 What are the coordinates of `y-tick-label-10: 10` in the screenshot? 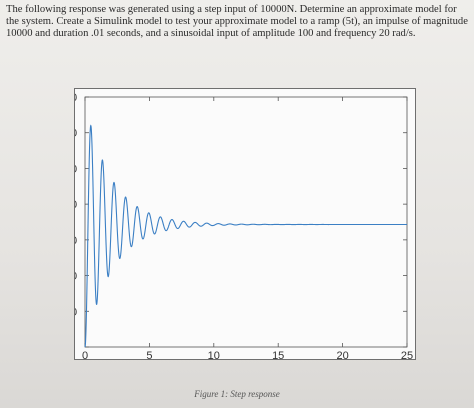 It's located at (76, 312).